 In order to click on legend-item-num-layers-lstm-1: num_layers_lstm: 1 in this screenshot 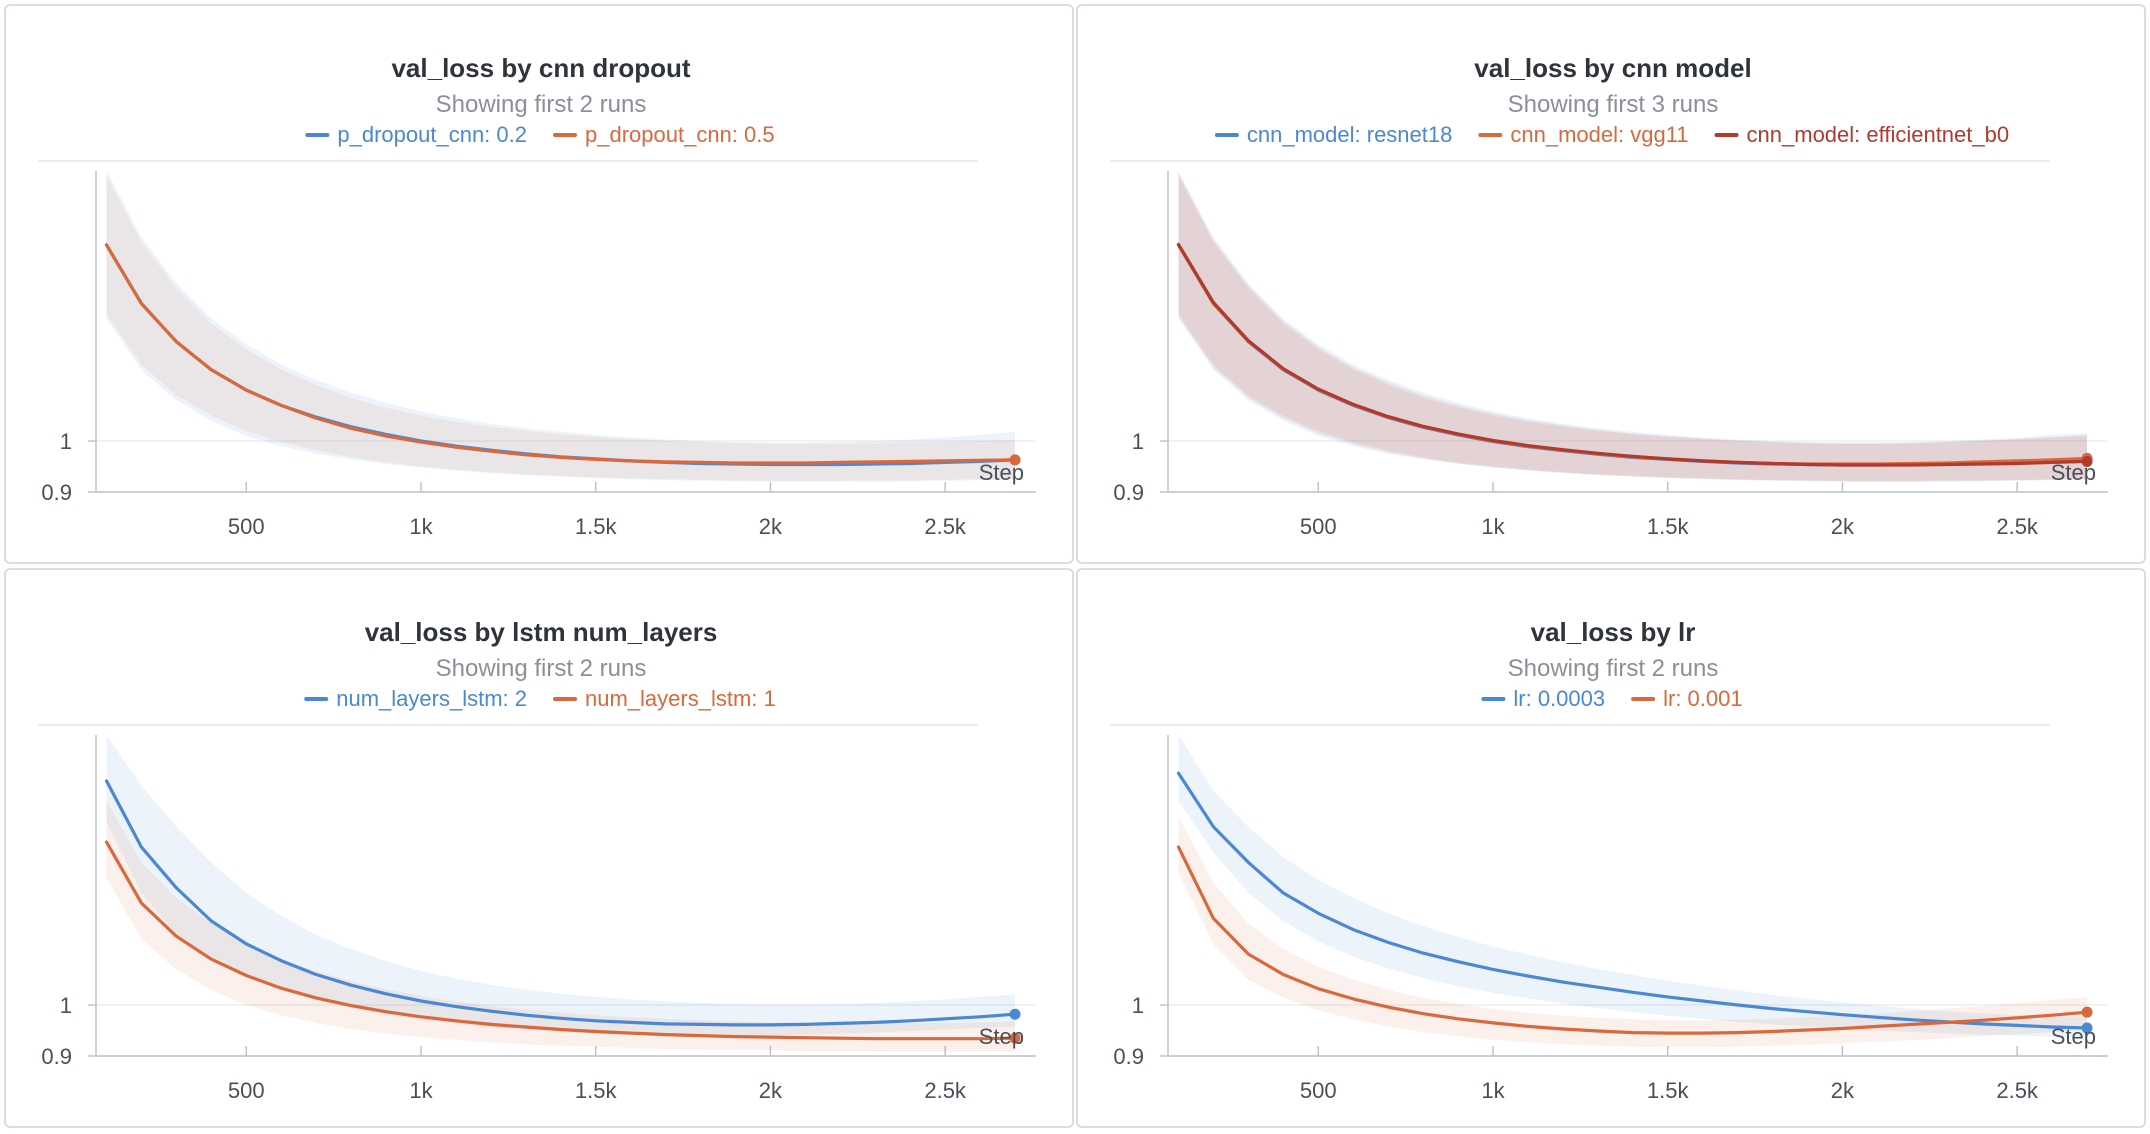, I will do `click(664, 698)`.